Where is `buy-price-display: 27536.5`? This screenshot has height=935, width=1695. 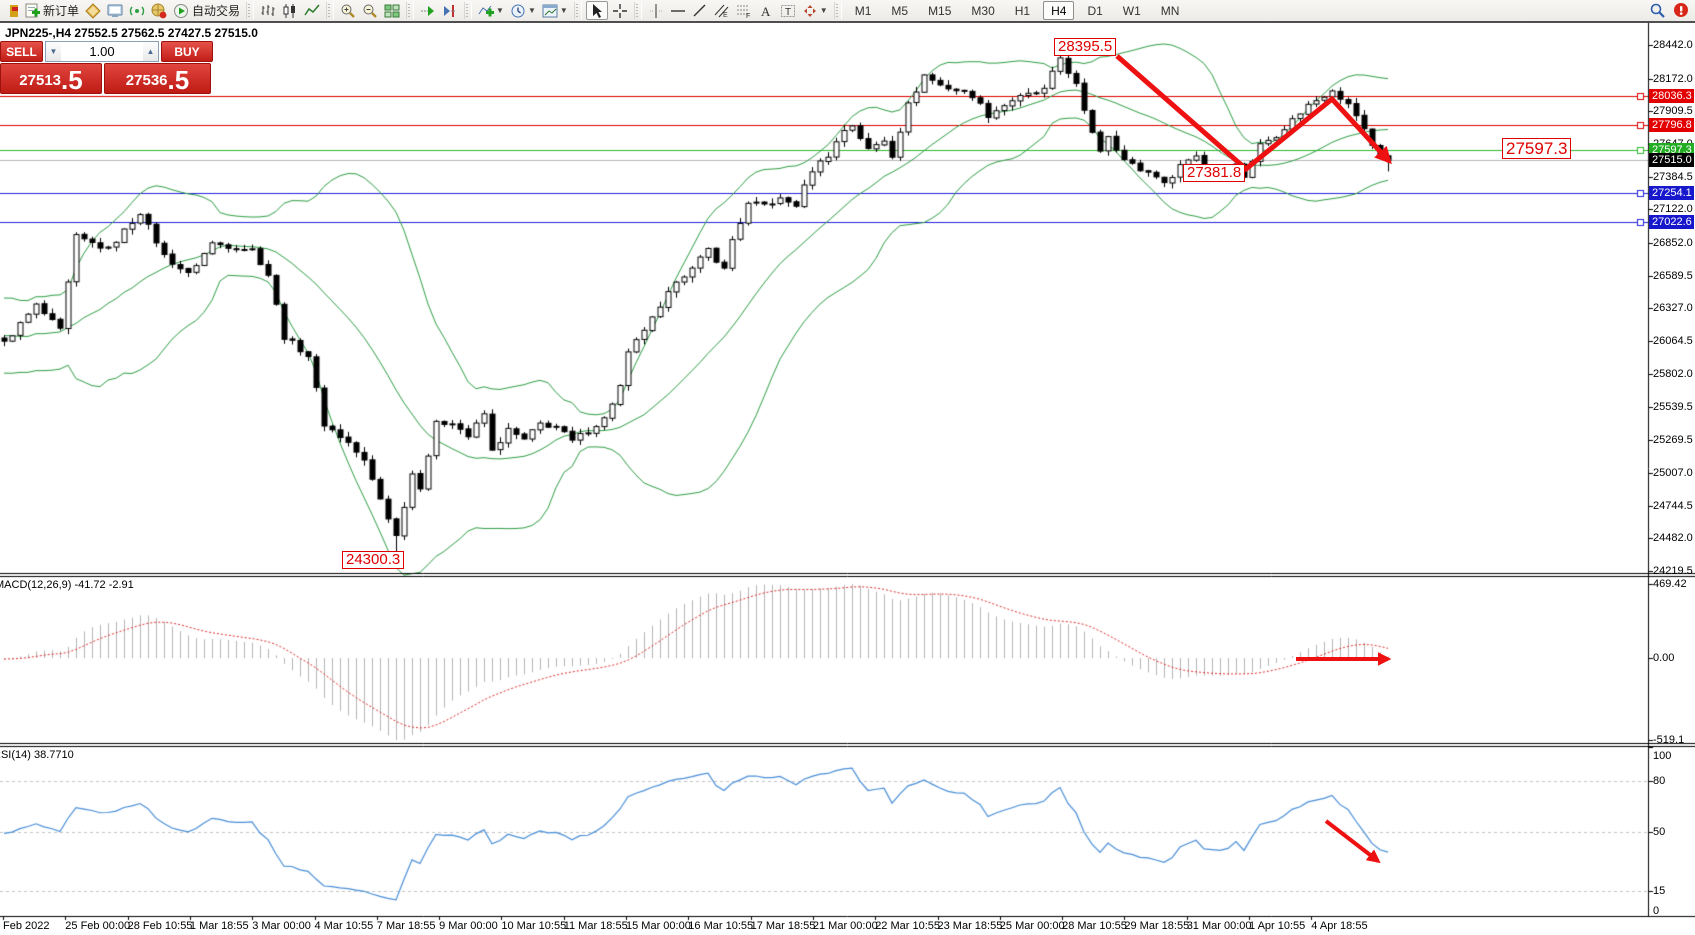
buy-price-display: 27536.5 is located at coordinates (157, 78).